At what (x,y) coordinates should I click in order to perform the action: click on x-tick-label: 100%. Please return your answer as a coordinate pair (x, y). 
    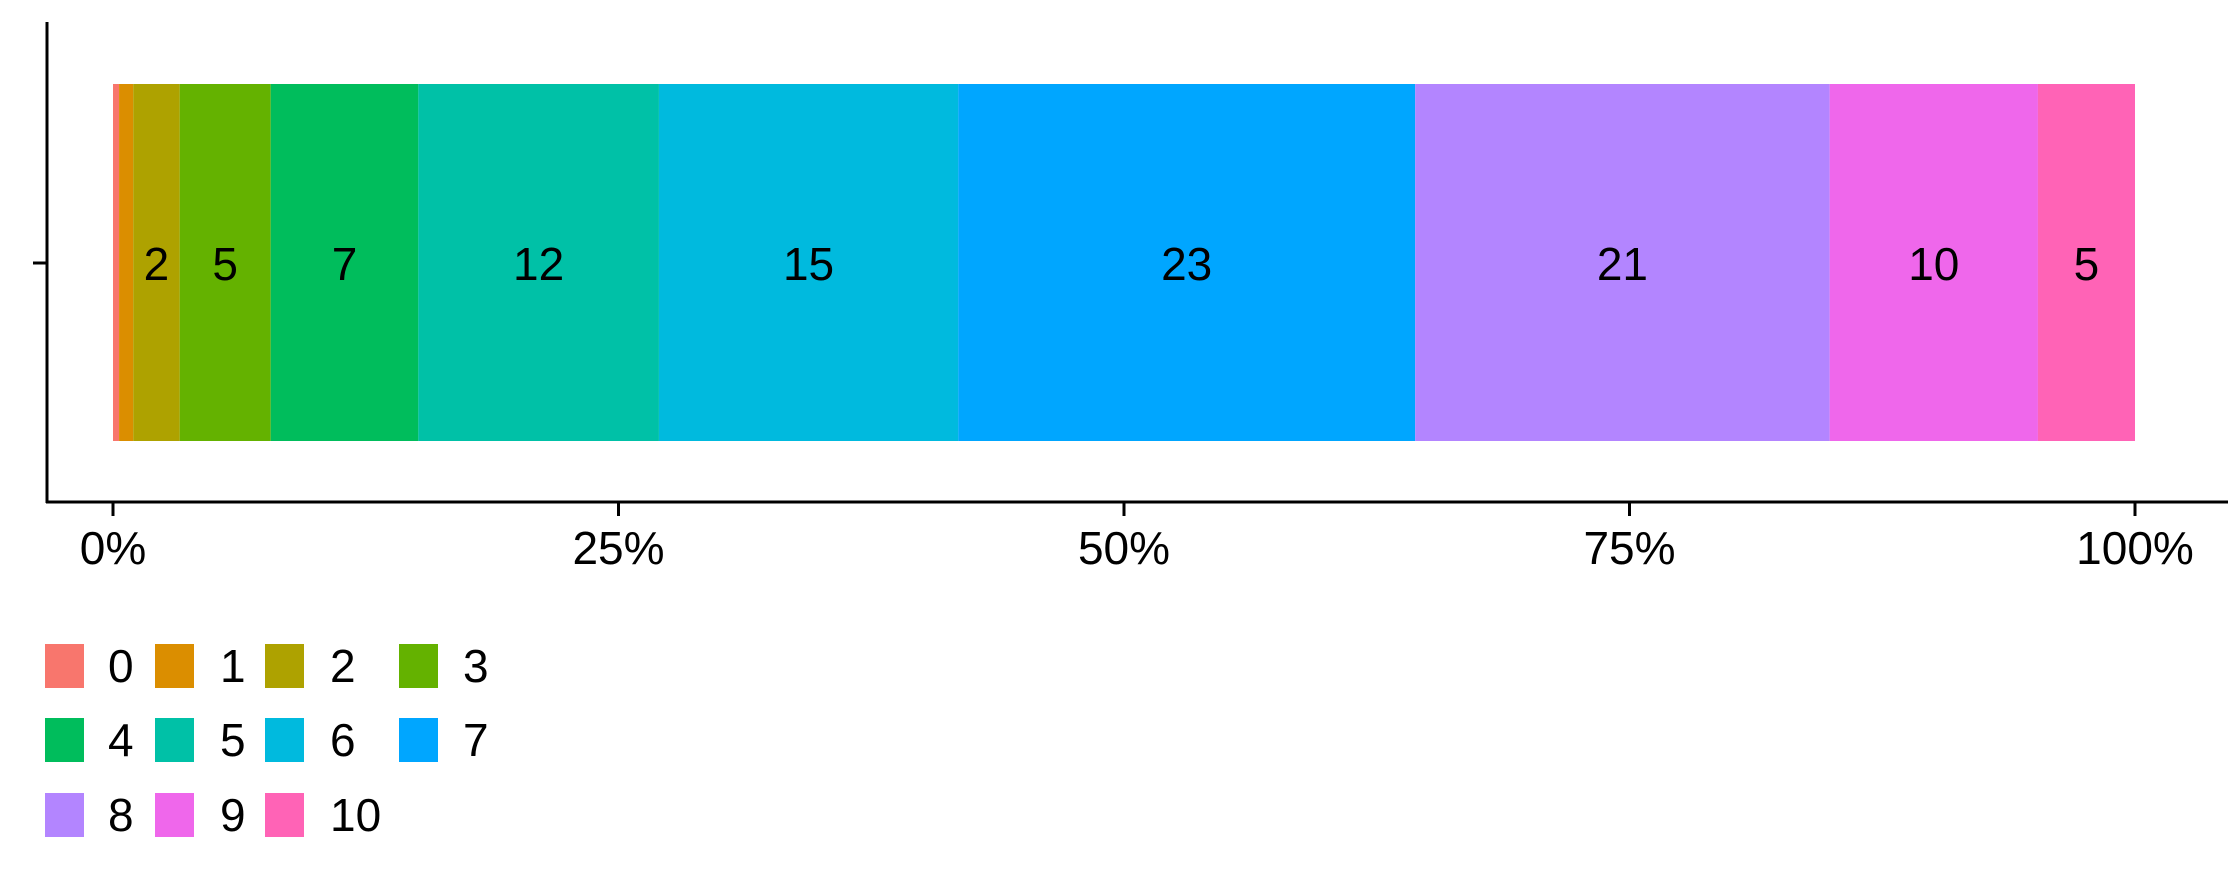
    Looking at the image, I should click on (2135, 548).